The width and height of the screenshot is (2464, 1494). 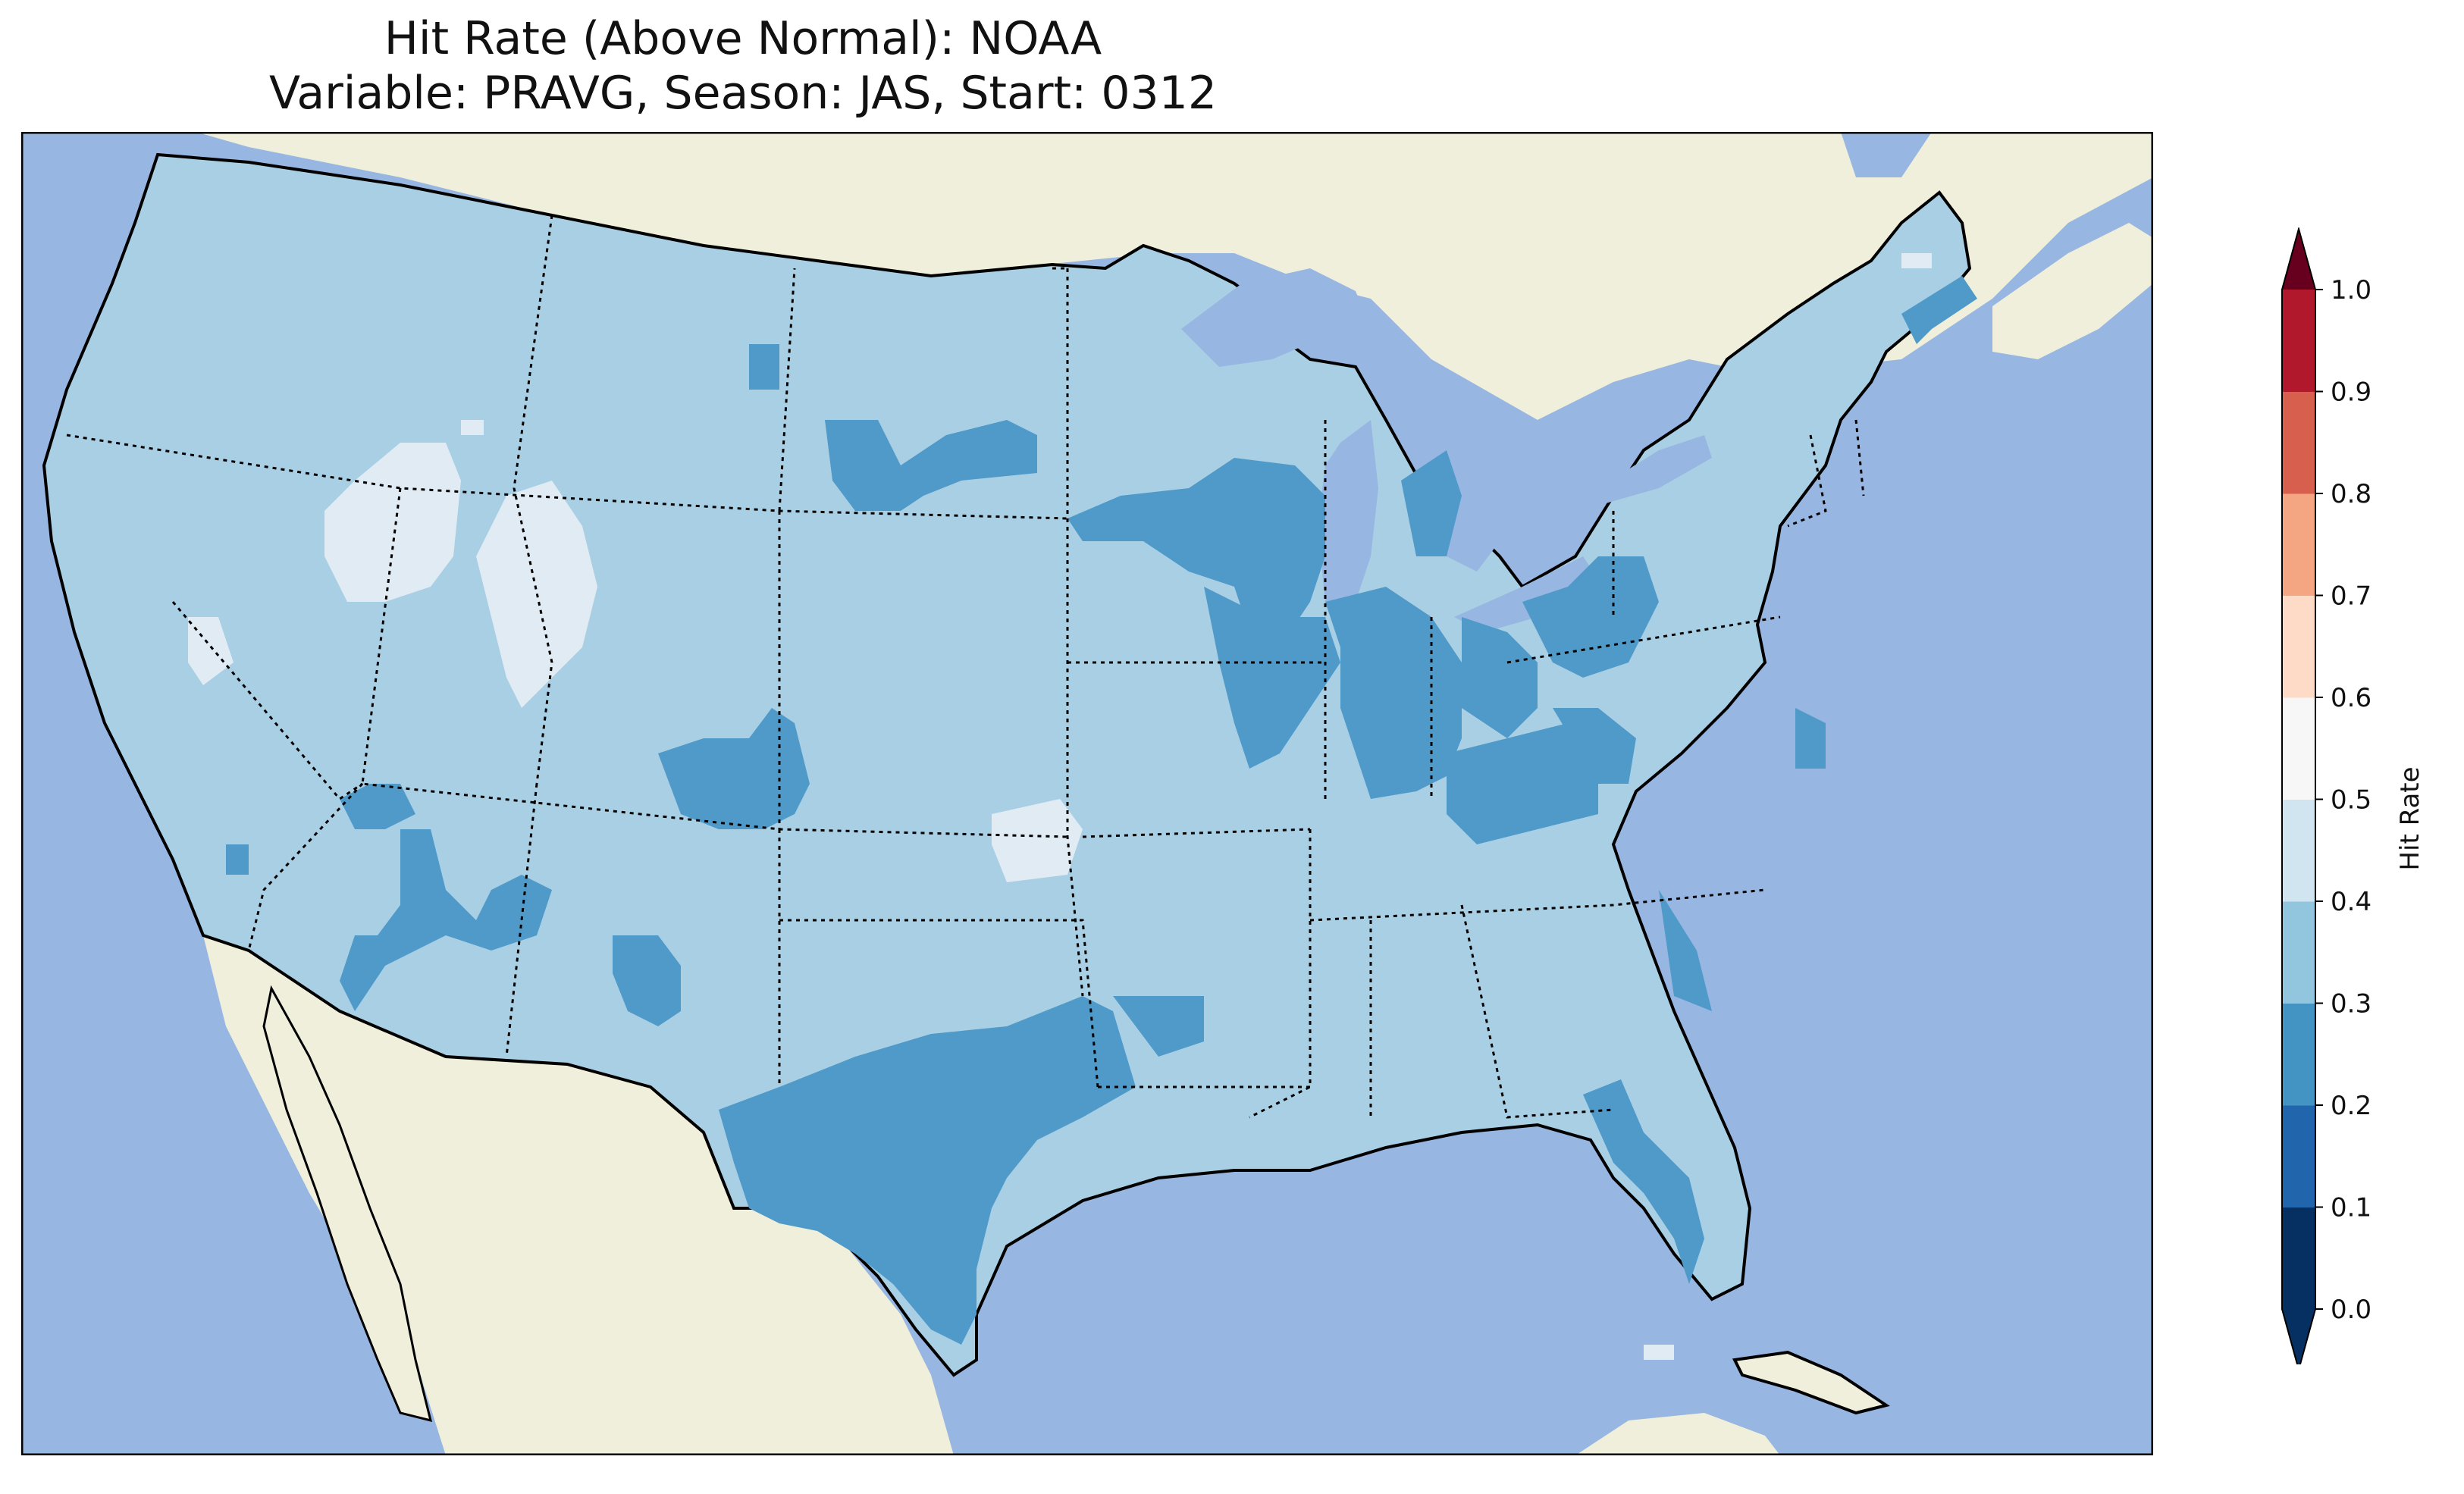 I want to click on maritimes-land, so click(x=2072, y=291).